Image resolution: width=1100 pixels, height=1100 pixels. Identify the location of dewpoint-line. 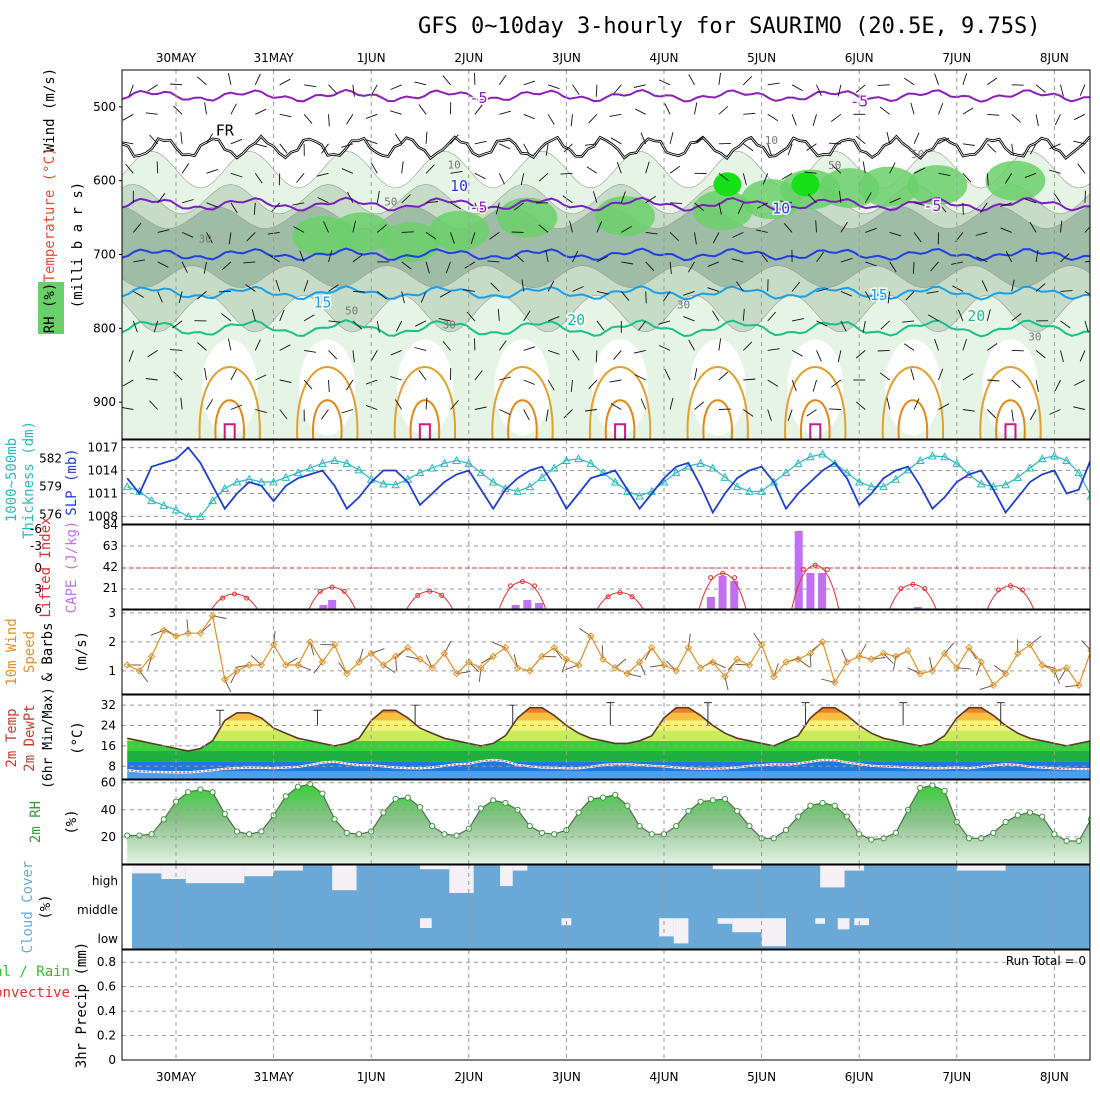
(608, 766).